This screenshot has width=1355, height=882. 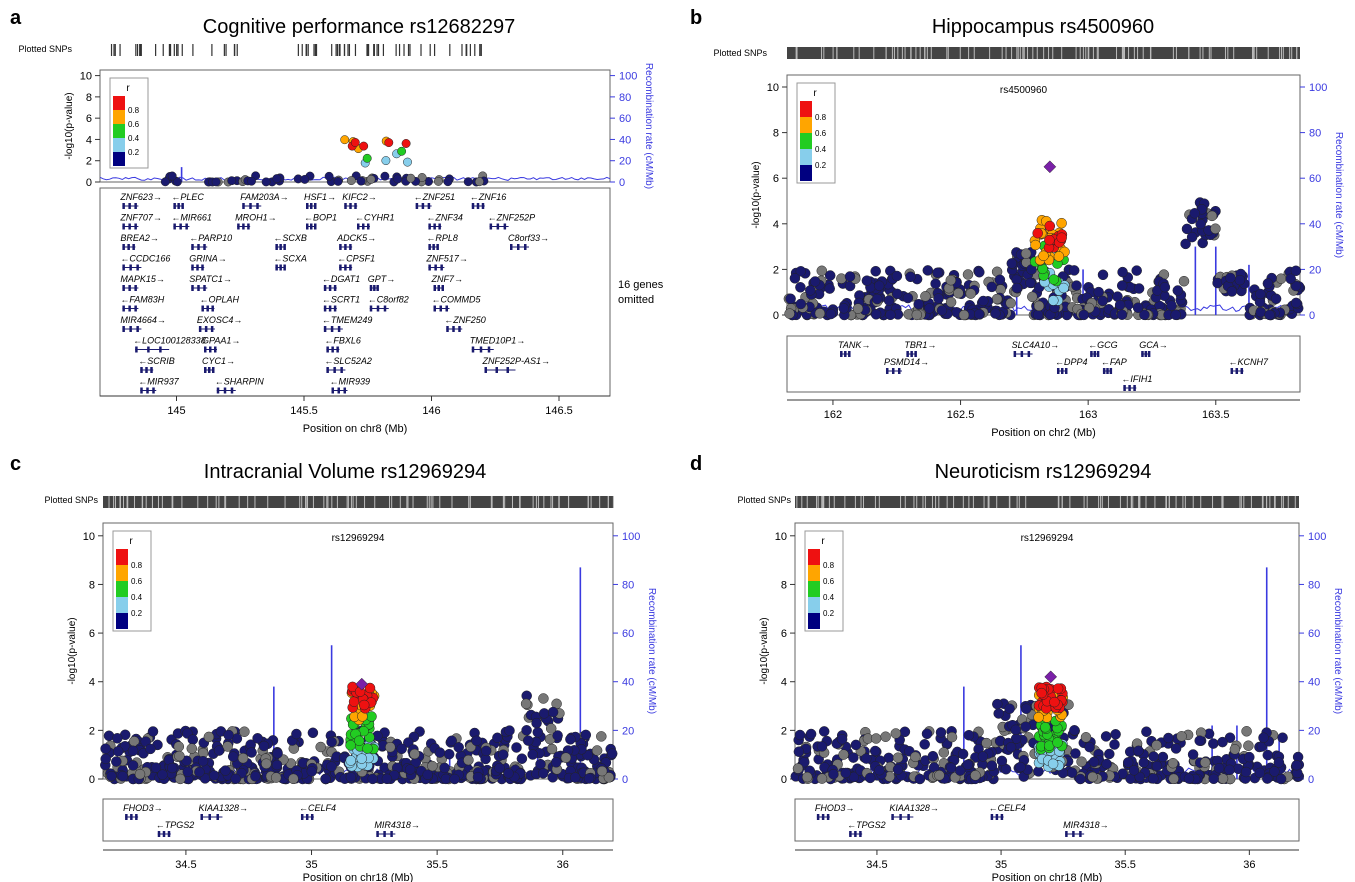 What do you see at coordinates (92, 780) in the screenshot?
I see `y-tick-label: 0` at bounding box center [92, 780].